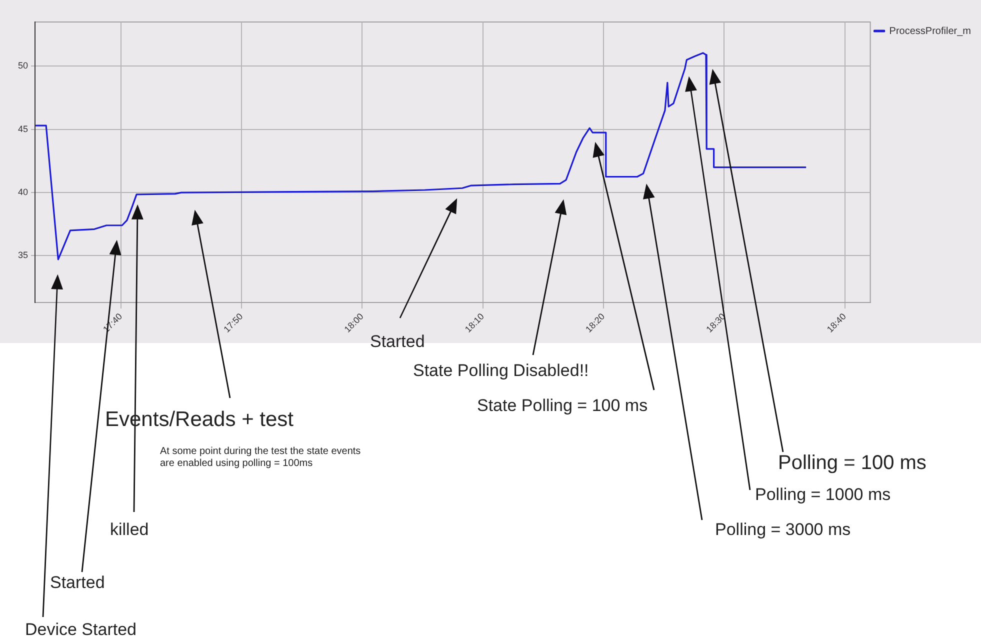 Image resolution: width=981 pixels, height=638 pixels. What do you see at coordinates (129, 530) in the screenshot?
I see `text: killed` at bounding box center [129, 530].